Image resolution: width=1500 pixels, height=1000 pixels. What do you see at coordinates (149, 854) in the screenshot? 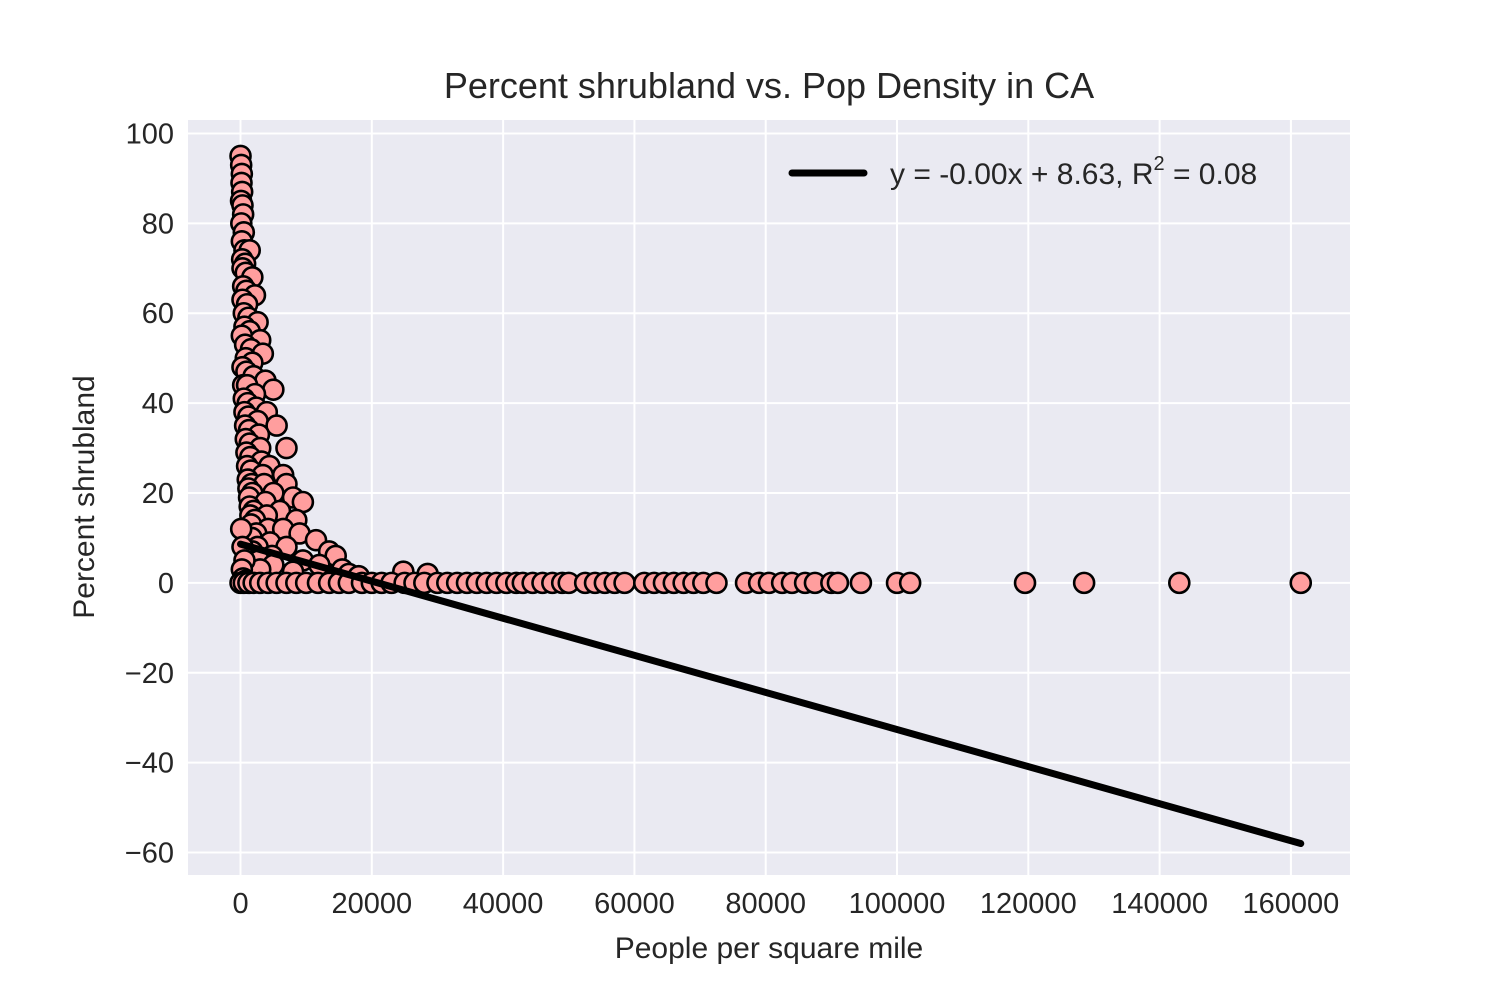
I see `y-tick-label: −60` at bounding box center [149, 854].